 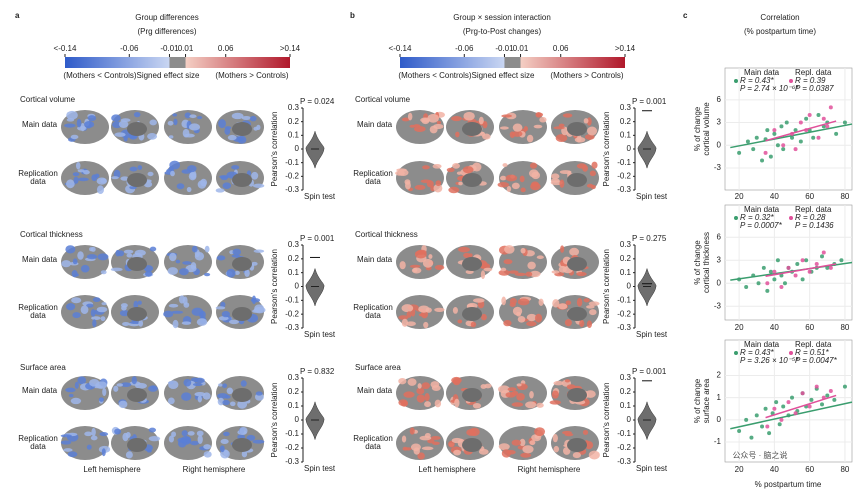 I want to click on y-tick-label: 0.2, so click(x=294, y=121).